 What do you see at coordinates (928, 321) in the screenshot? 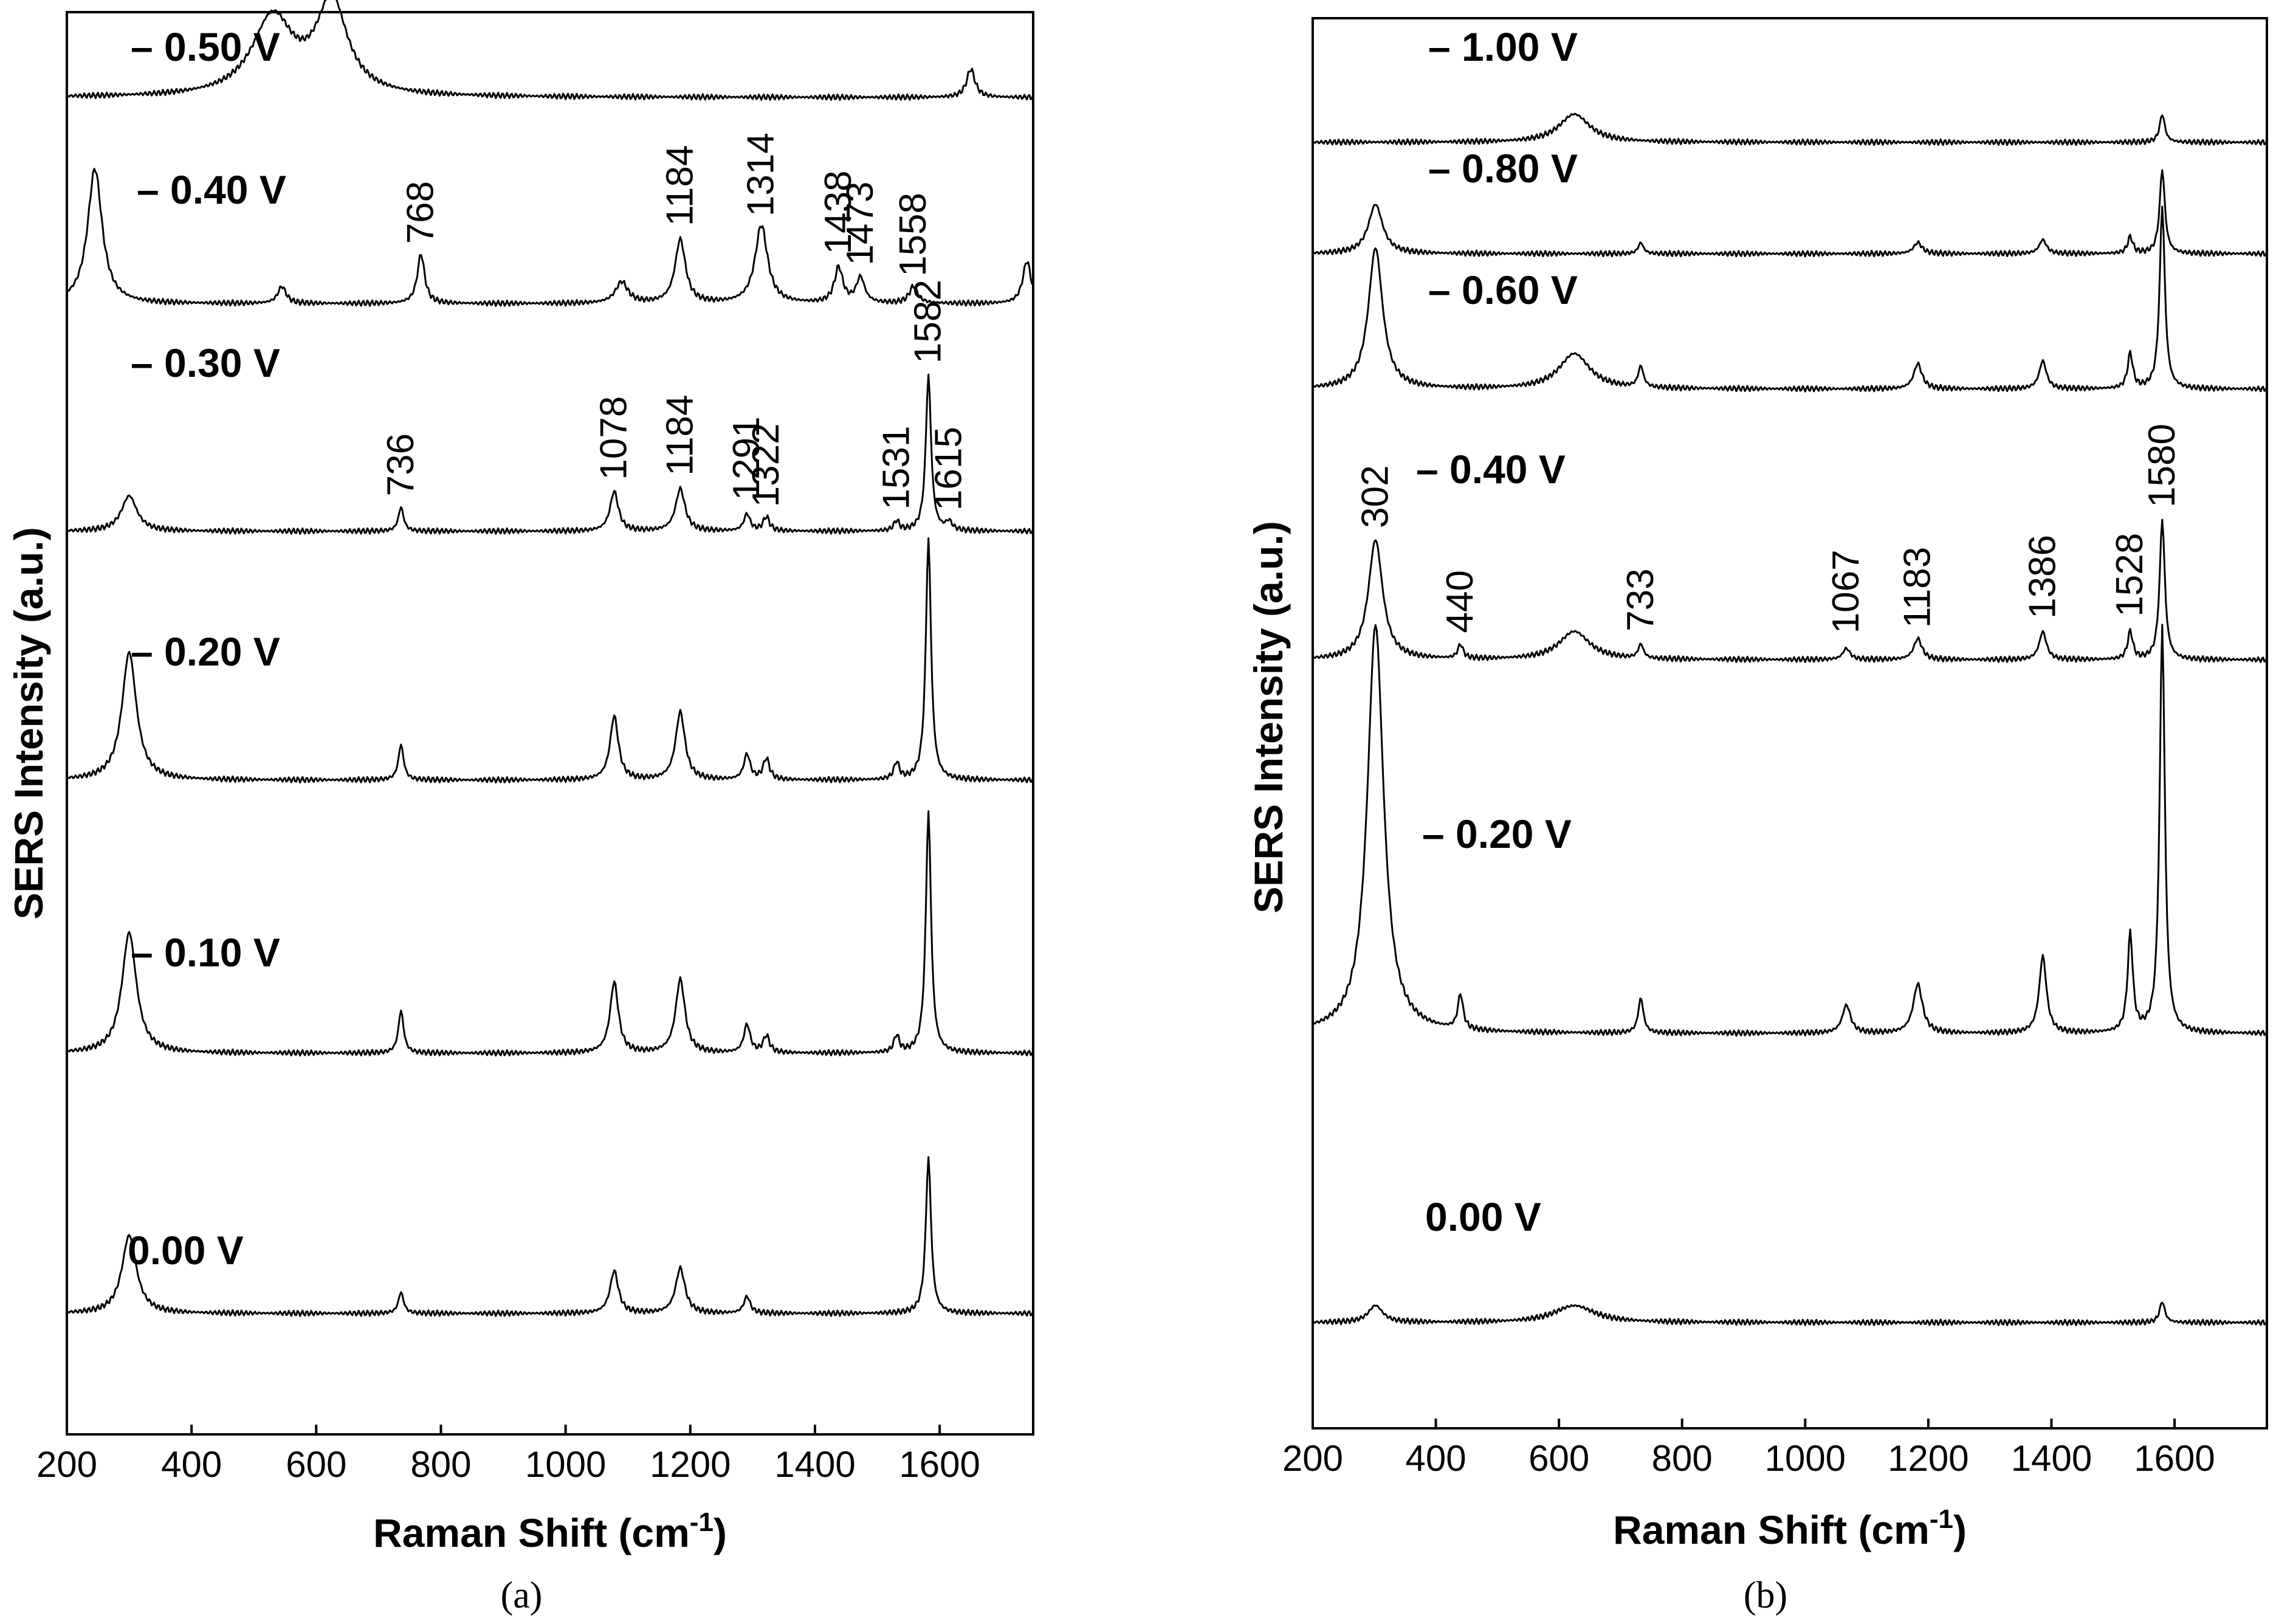
I see `peak-label: 1582` at bounding box center [928, 321].